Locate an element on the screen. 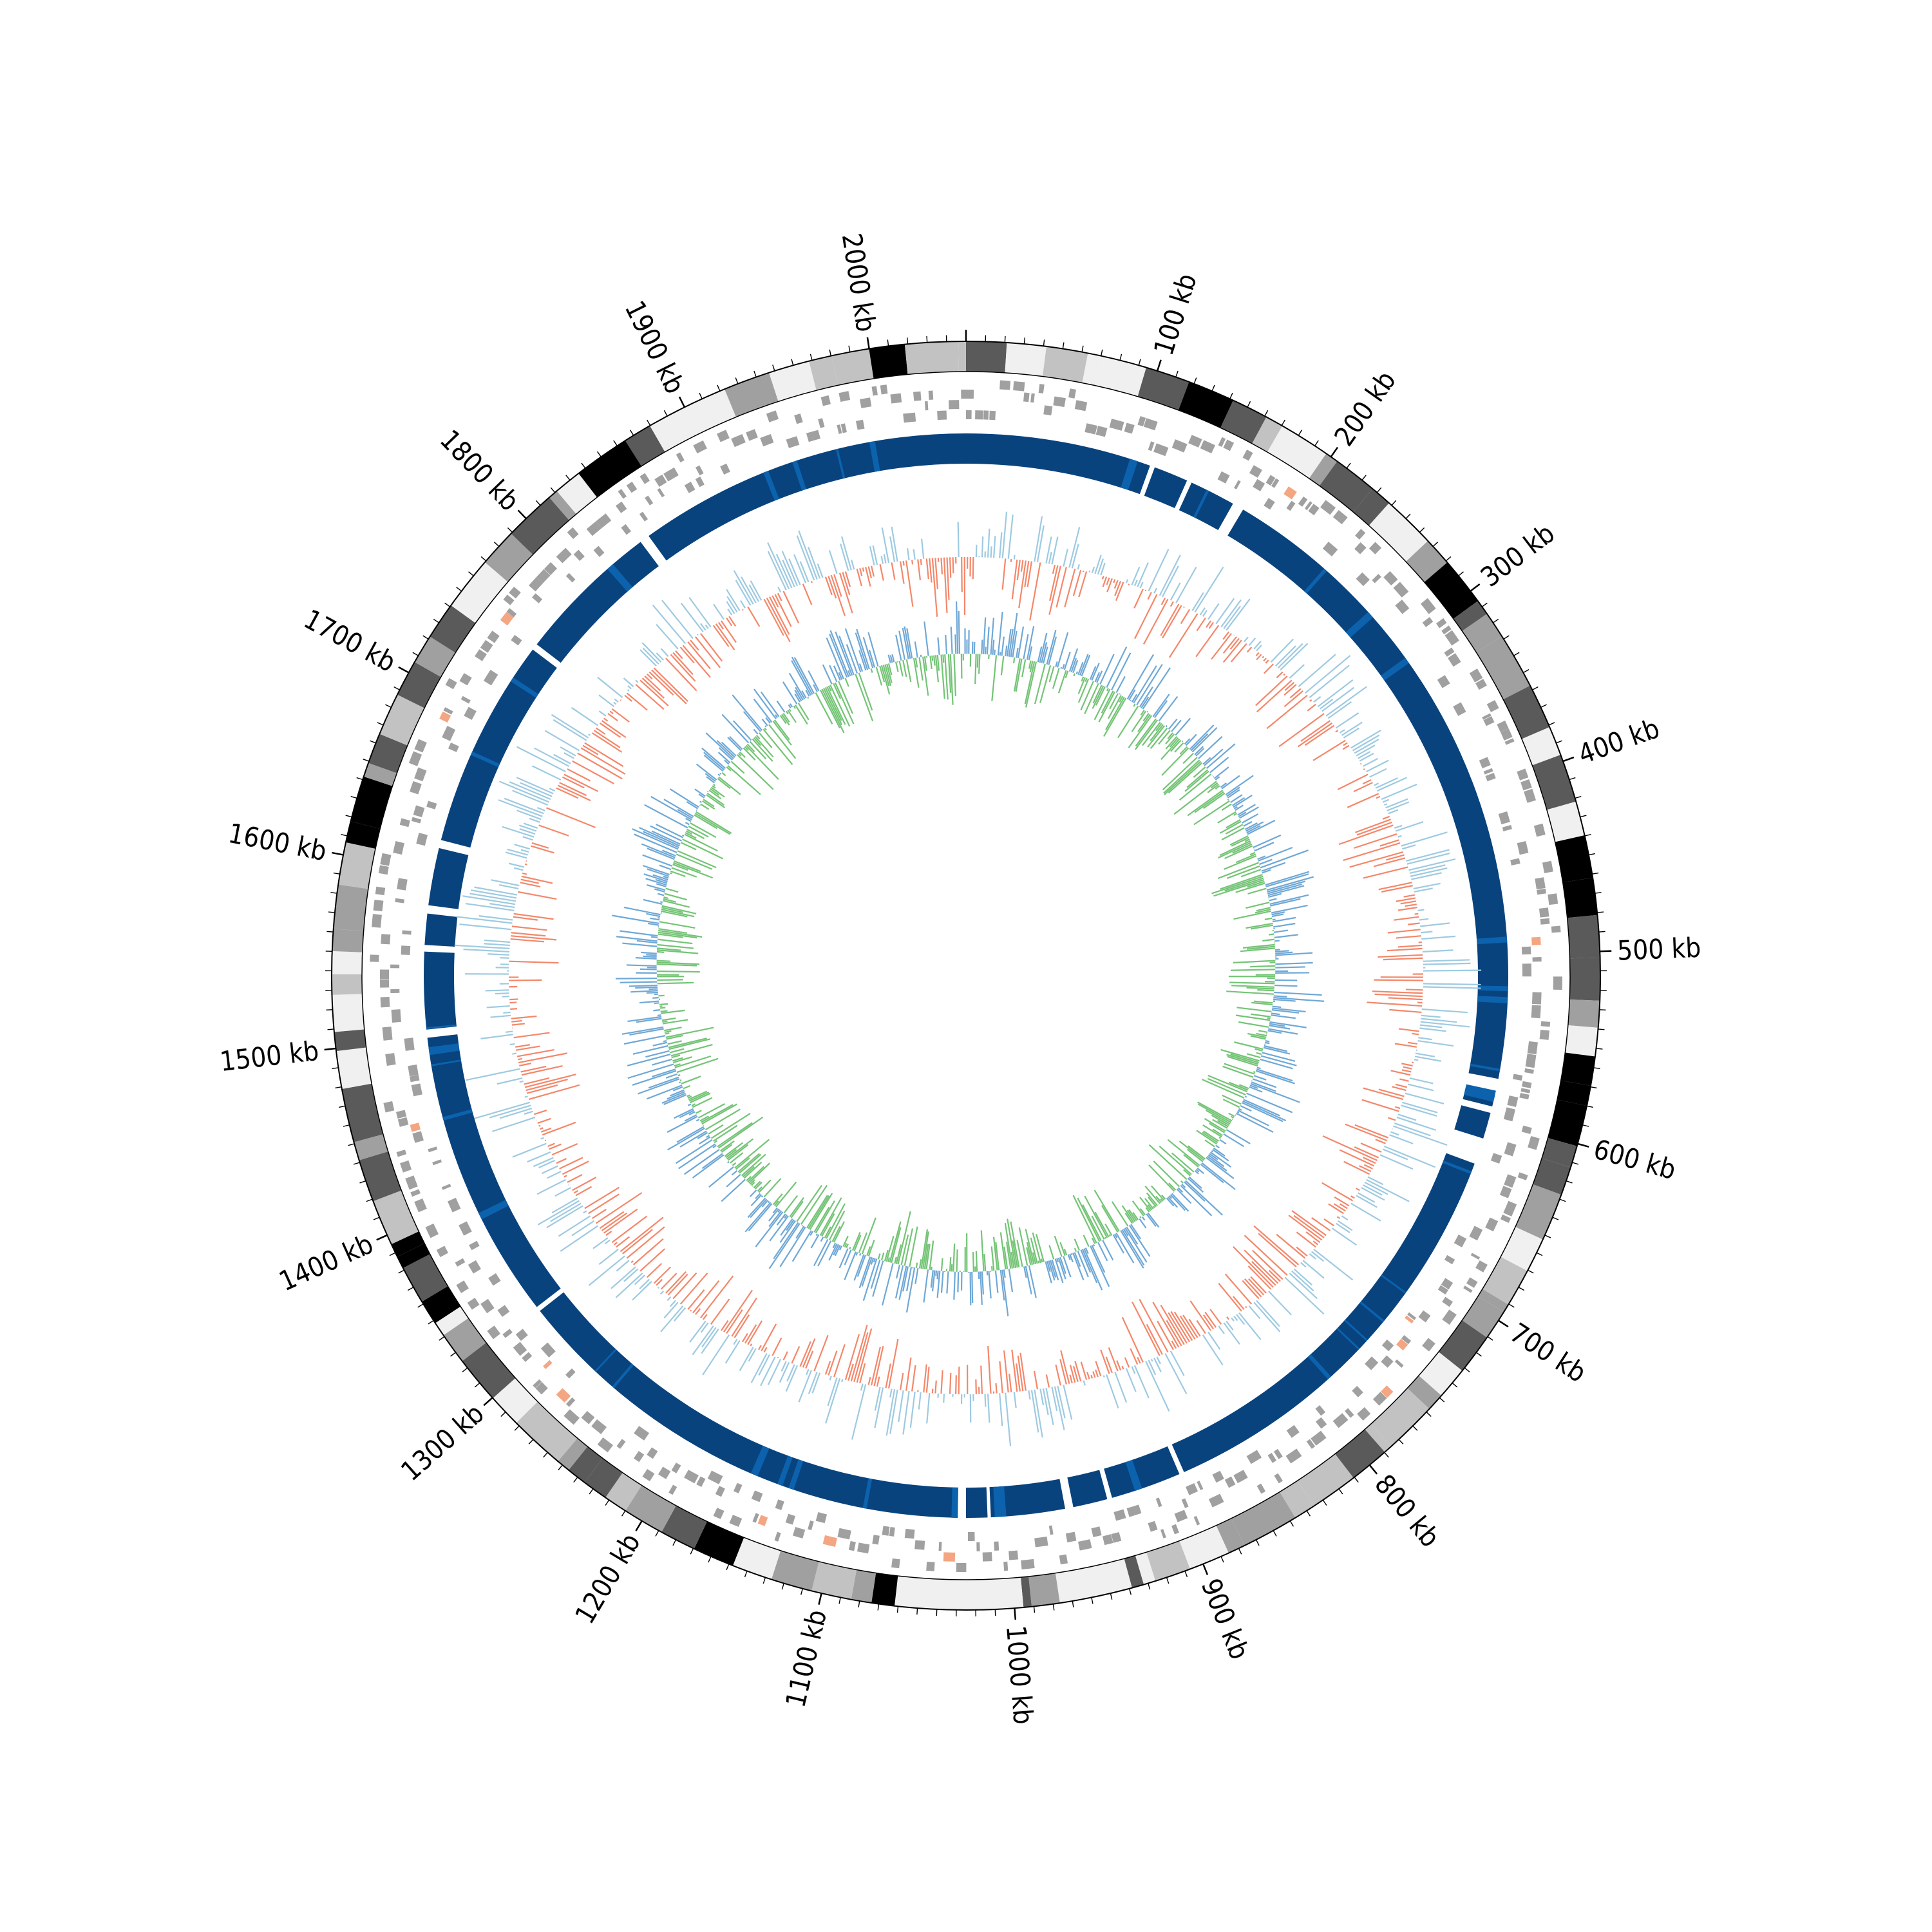 The height and width of the screenshot is (1932, 1932). major-tick is located at coordinates (338, 853).